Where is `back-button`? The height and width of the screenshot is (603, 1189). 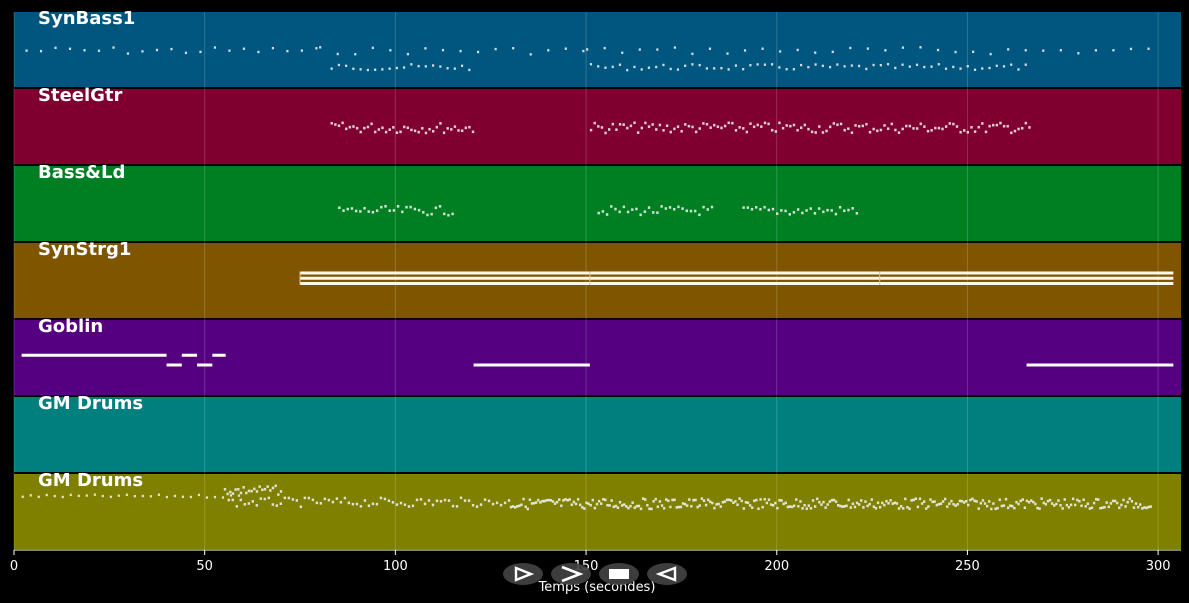 back-button is located at coordinates (667, 574).